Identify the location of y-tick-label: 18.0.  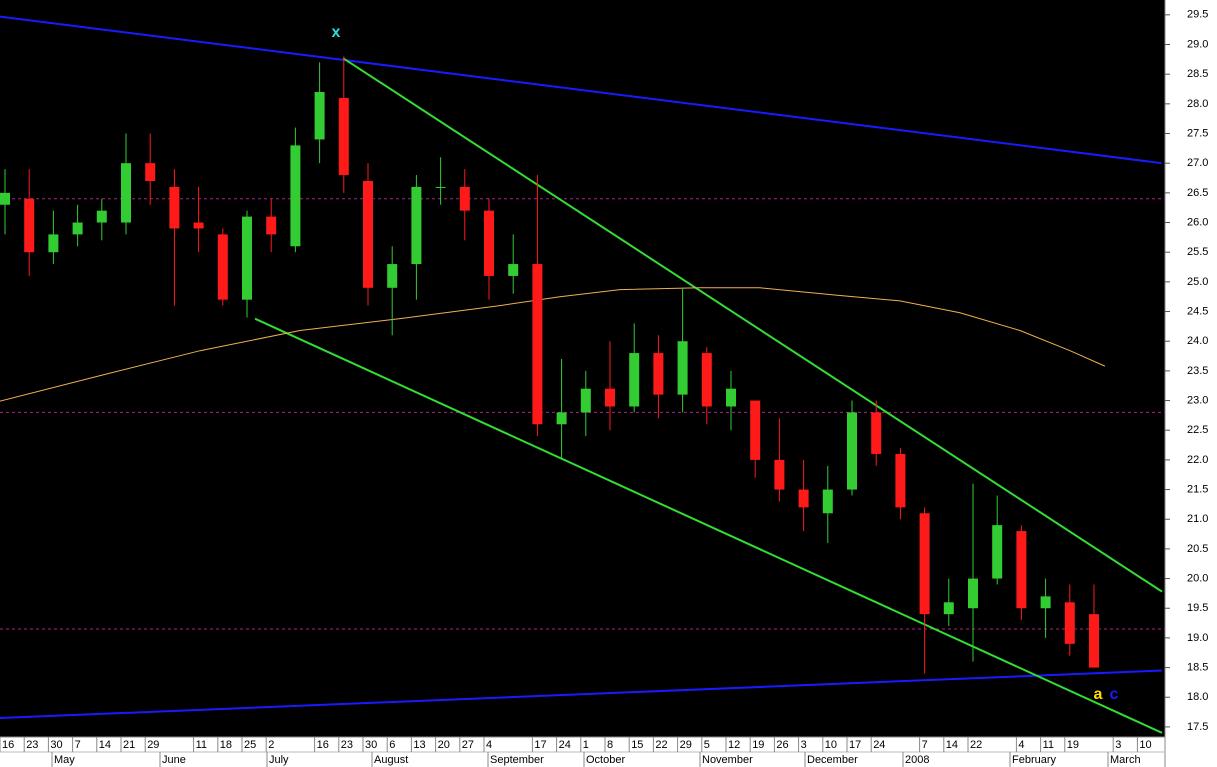
(1197, 697).